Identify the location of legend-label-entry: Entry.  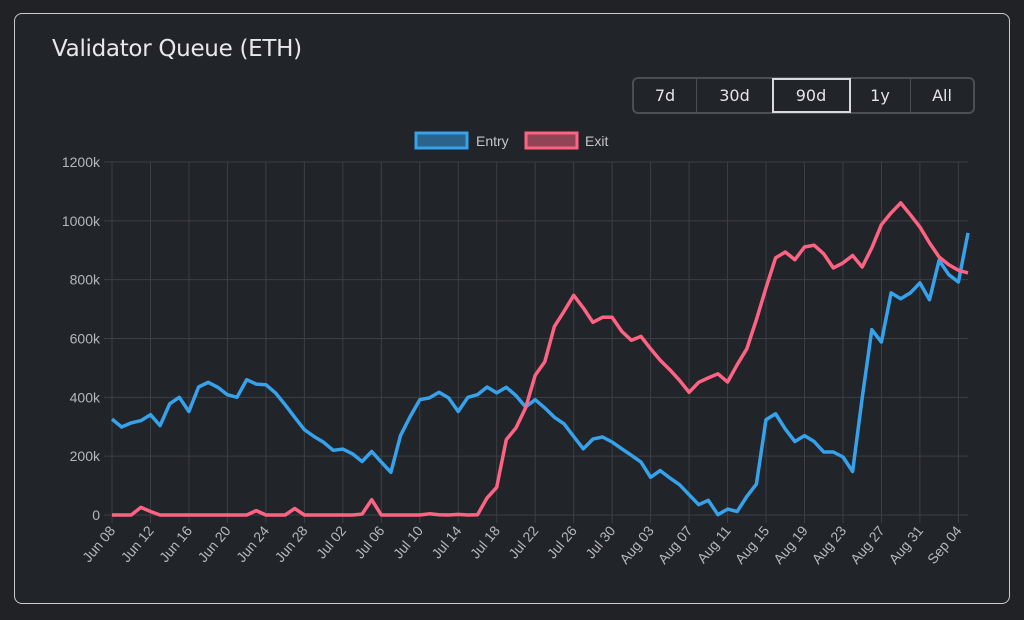
(492, 141).